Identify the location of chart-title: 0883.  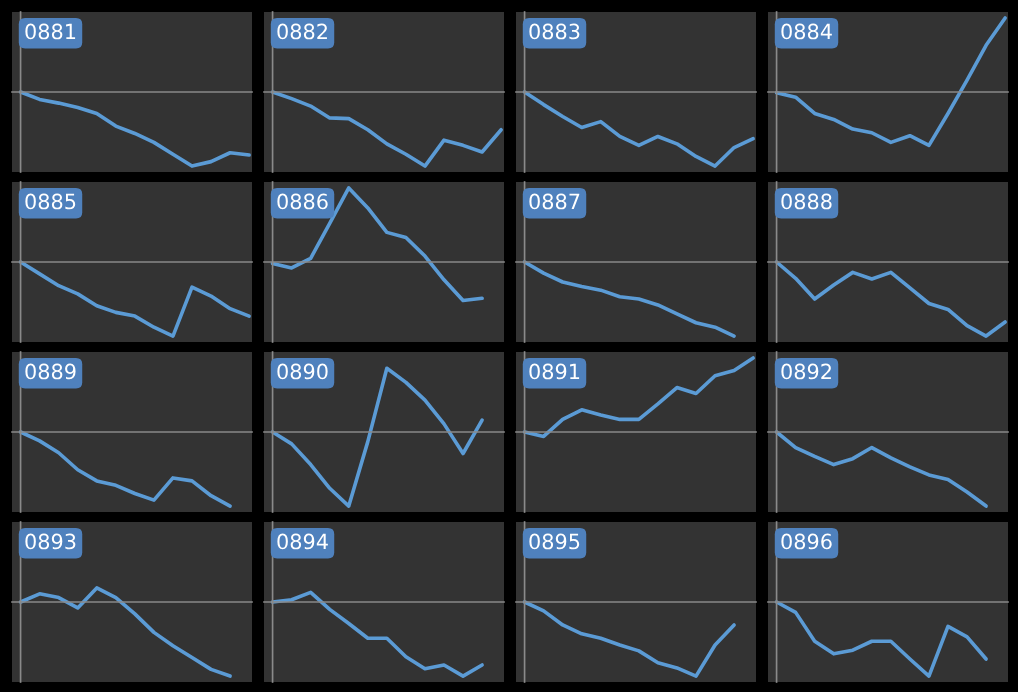
(554, 31).